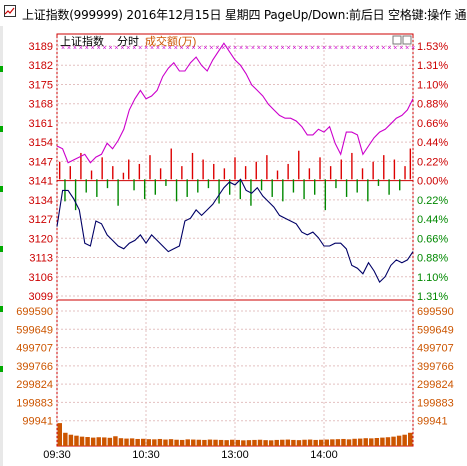 This screenshot has width=467, height=466. I want to click on price-tick-label: 3127, so click(41, 220).